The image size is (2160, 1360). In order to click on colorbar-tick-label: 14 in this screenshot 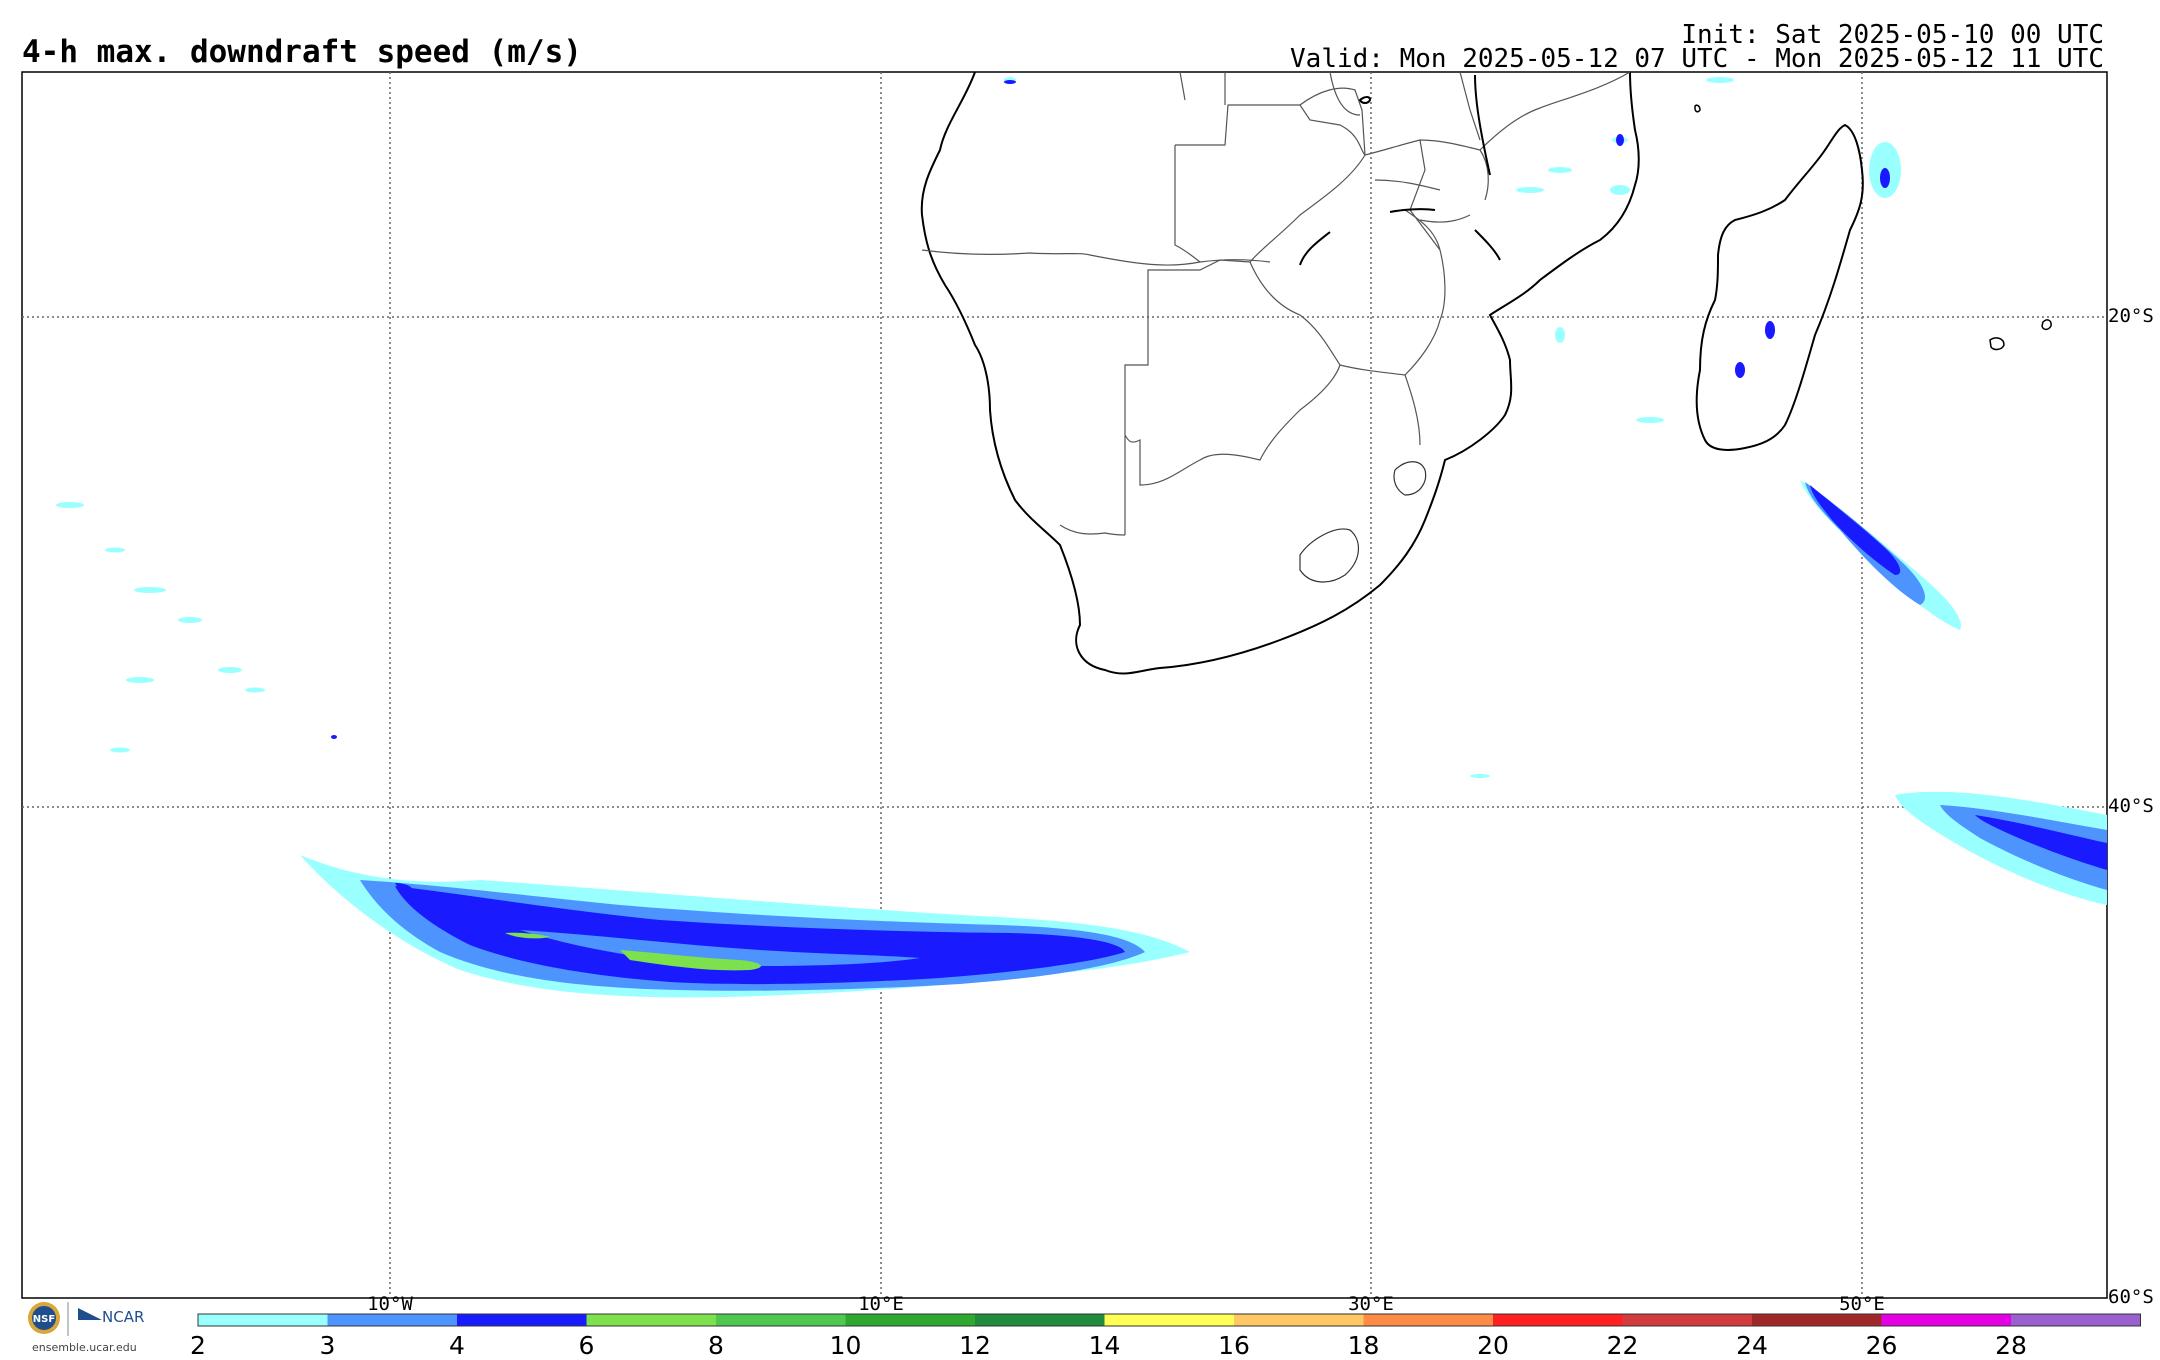, I will do `click(1104, 1345)`.